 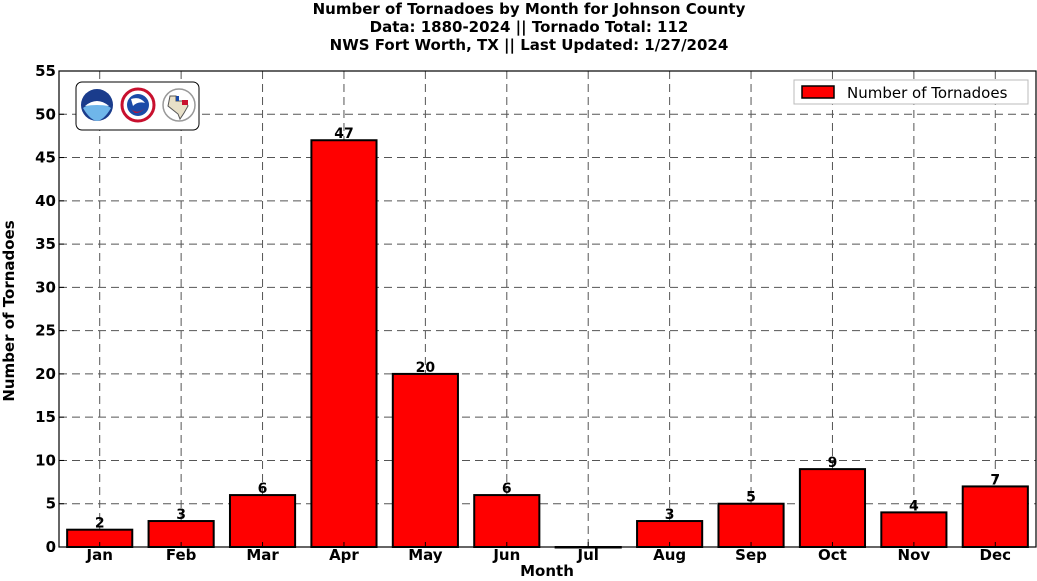 I want to click on bar-jun, so click(x=507, y=521).